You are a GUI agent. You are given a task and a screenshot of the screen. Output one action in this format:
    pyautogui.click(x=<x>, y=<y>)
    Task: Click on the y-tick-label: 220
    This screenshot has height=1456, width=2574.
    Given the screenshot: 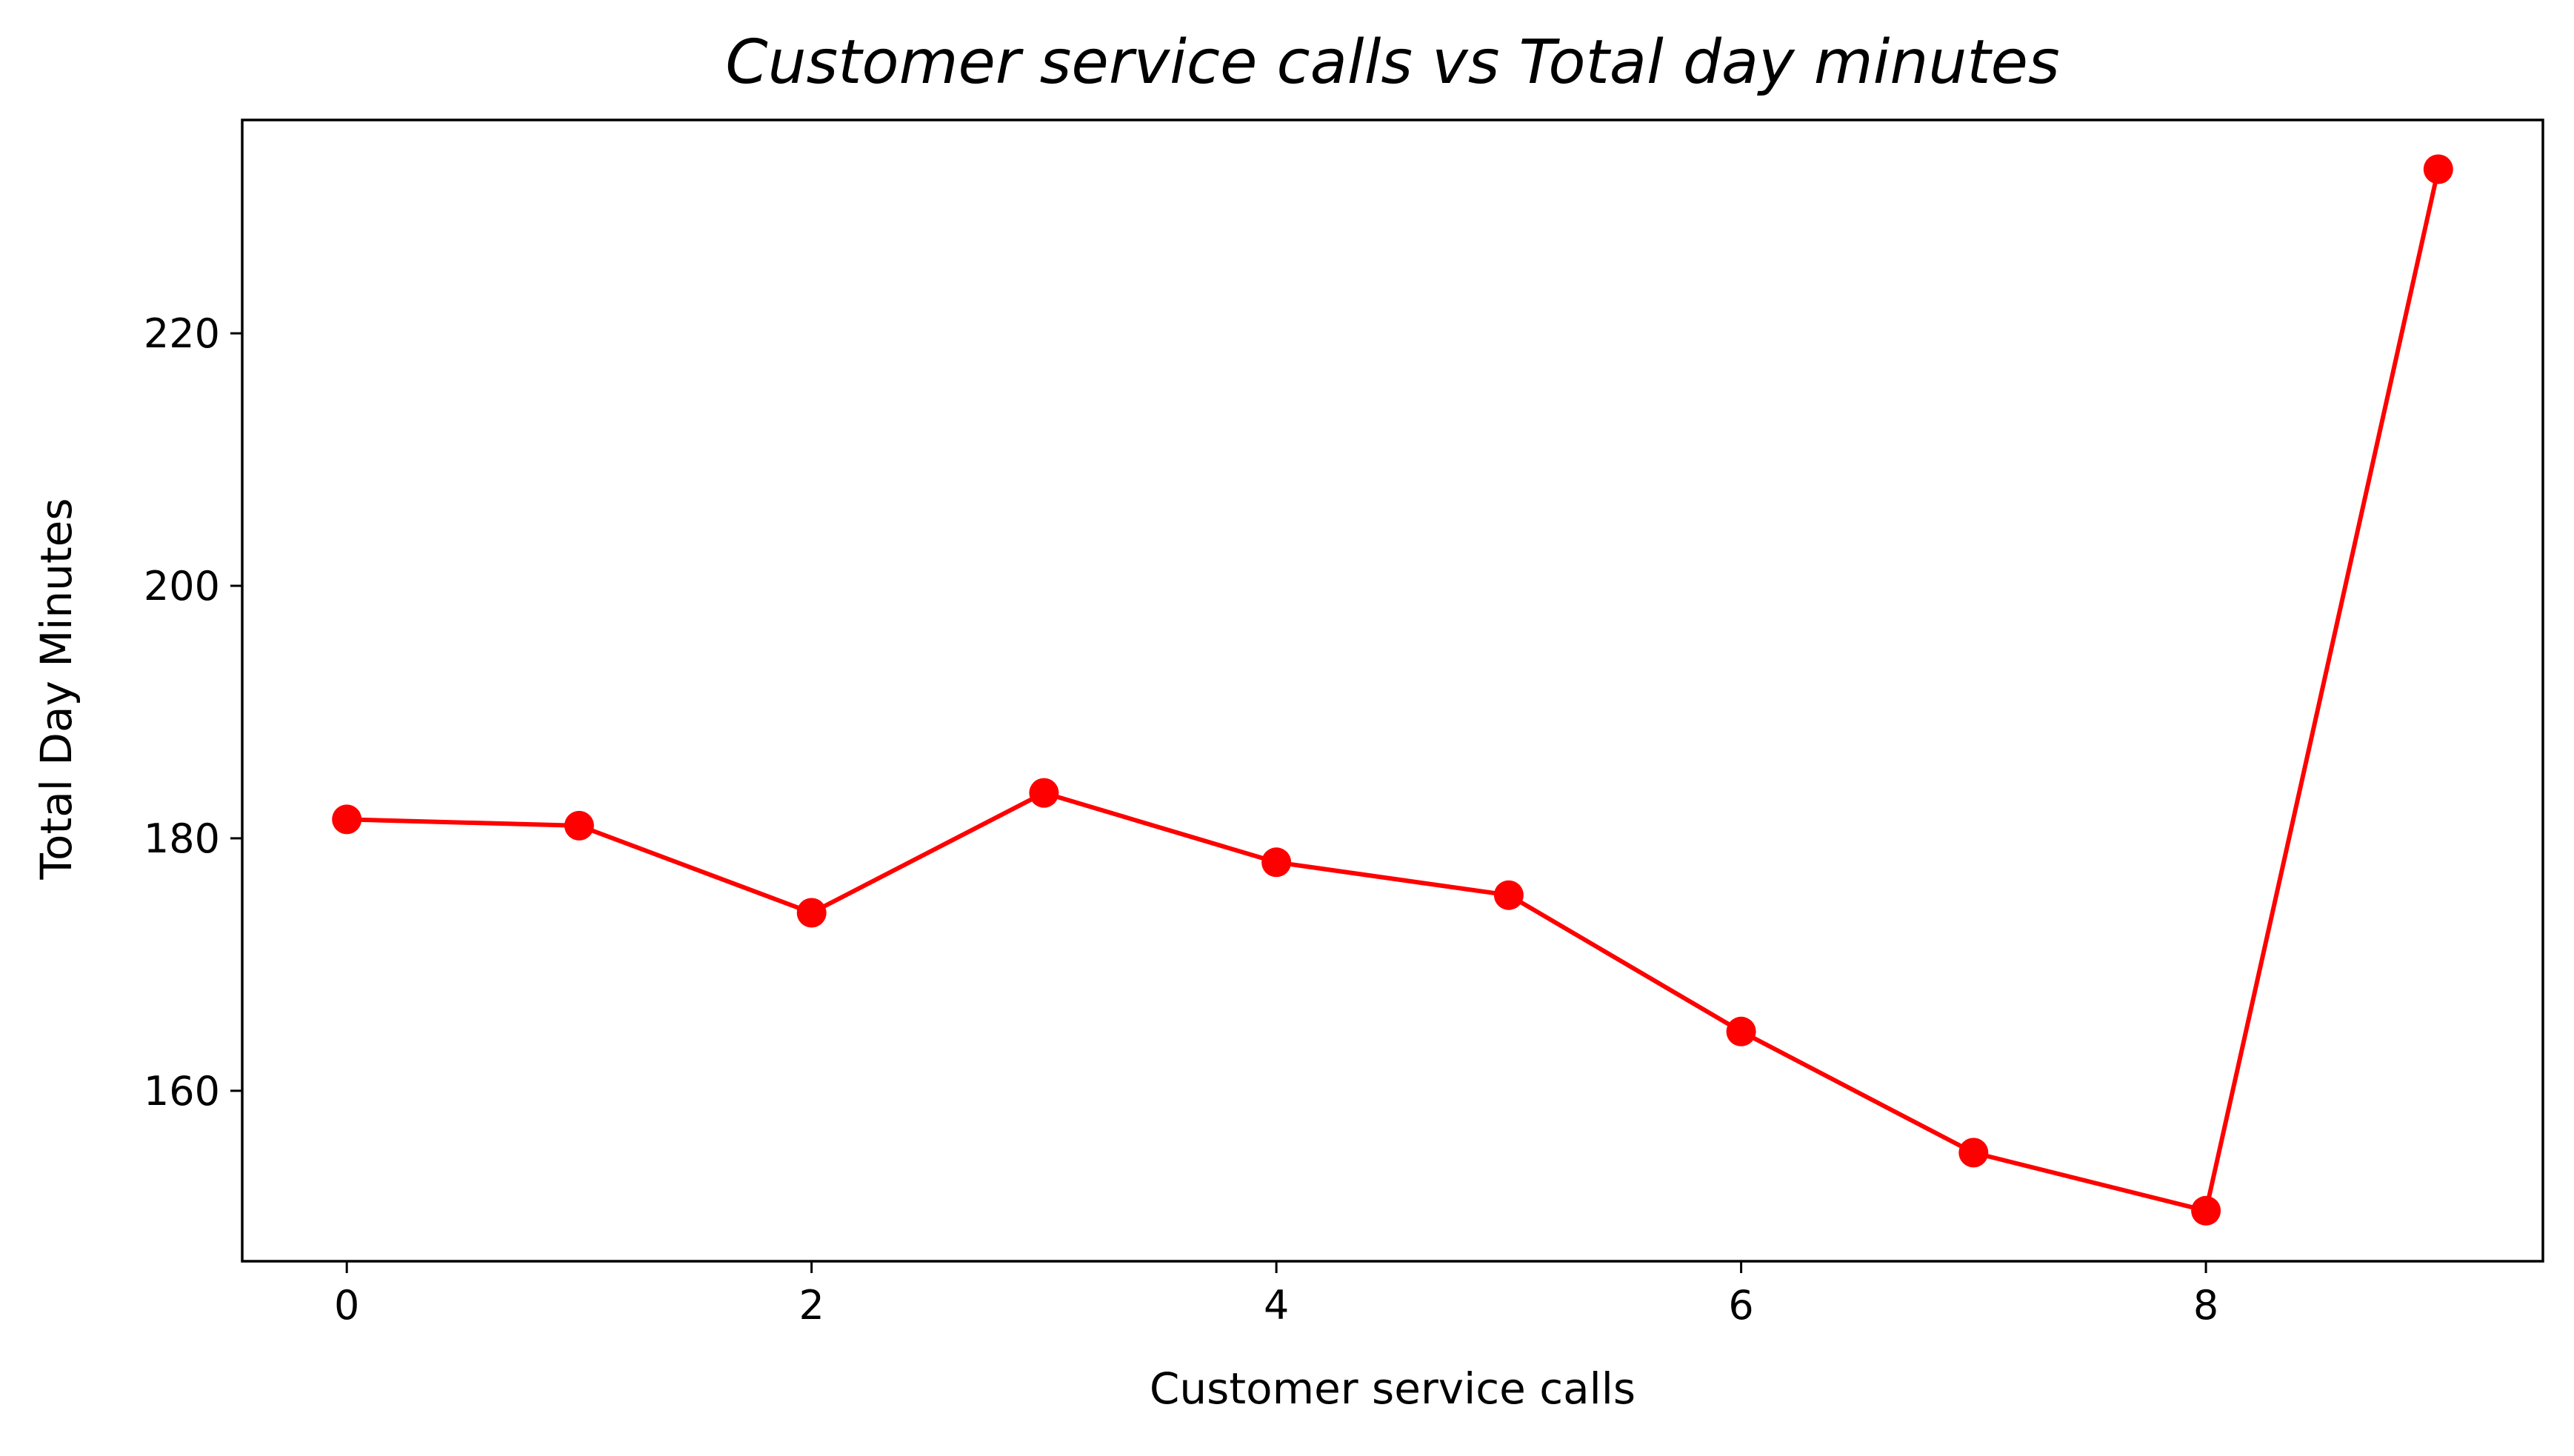 What is the action you would take?
    pyautogui.click(x=182, y=333)
    